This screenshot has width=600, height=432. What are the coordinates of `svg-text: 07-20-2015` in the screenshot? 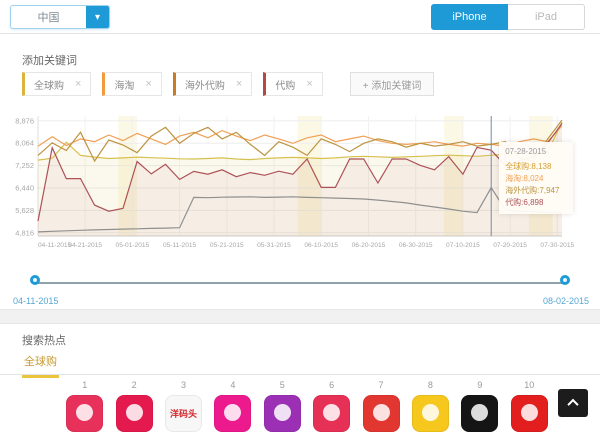 It's located at (510, 245).